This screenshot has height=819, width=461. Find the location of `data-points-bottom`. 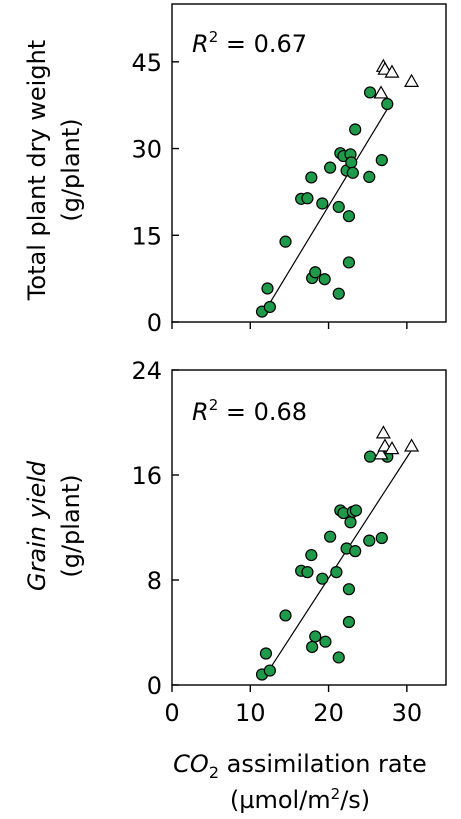

data-points-bottom is located at coordinates (337, 553).